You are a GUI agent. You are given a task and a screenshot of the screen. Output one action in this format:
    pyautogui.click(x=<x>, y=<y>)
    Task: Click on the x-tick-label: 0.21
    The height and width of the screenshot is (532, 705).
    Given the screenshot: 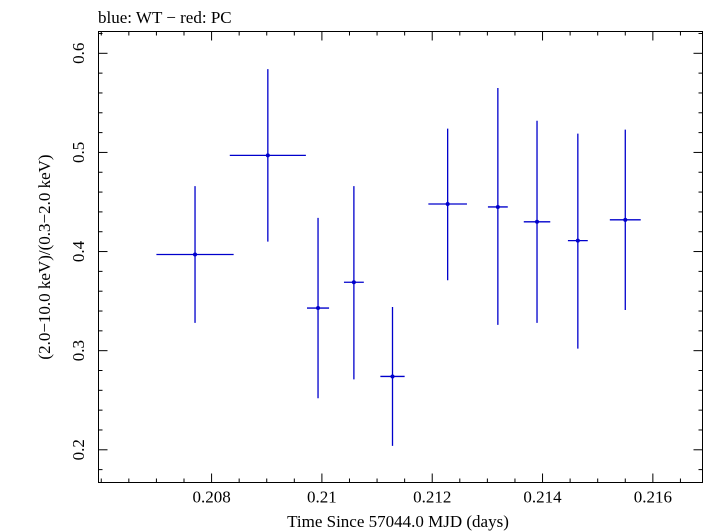 What is the action you would take?
    pyautogui.click(x=322, y=497)
    